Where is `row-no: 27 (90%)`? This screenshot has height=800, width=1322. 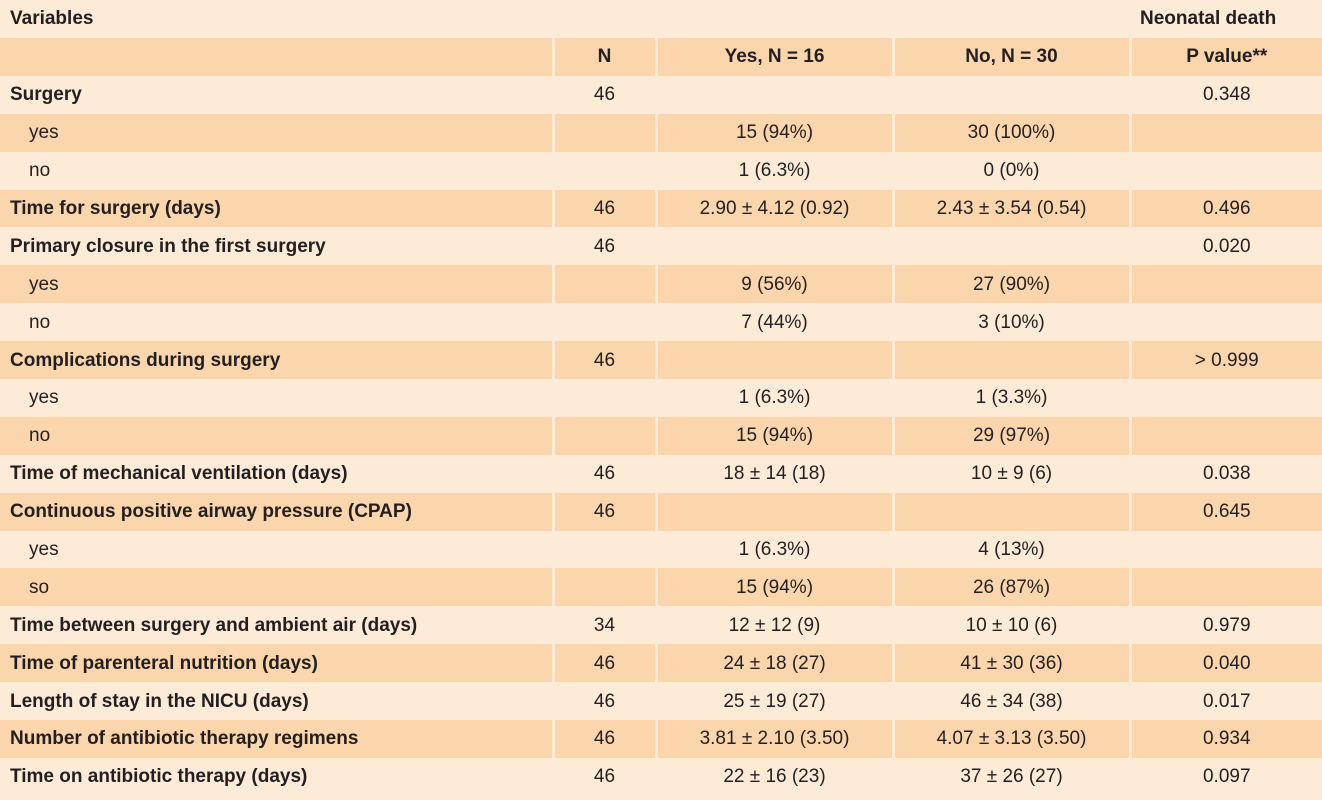 row-no: 27 (90%) is located at coordinates (1010, 284).